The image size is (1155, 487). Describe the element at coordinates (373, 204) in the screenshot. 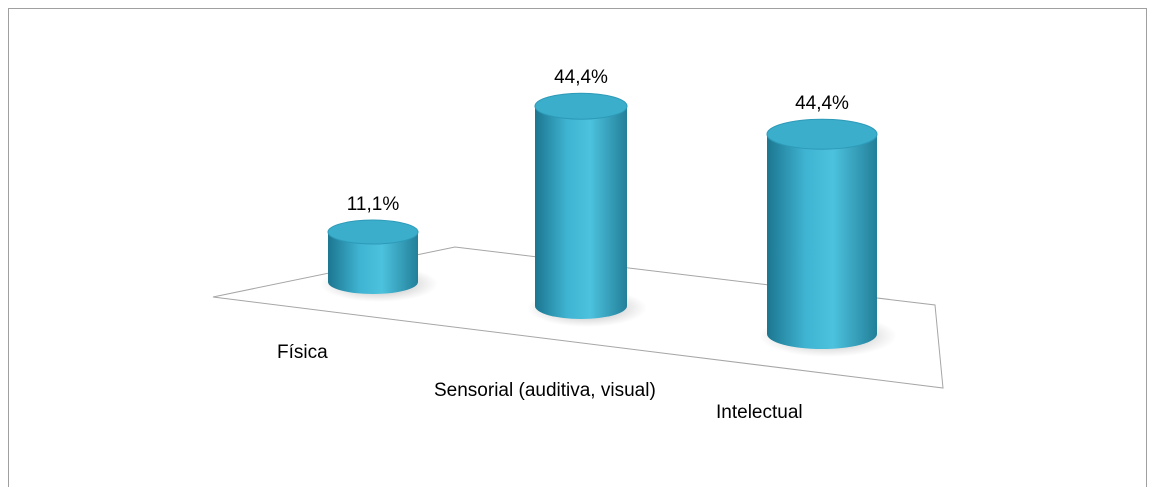

I see `data-label: 11,1%` at that location.